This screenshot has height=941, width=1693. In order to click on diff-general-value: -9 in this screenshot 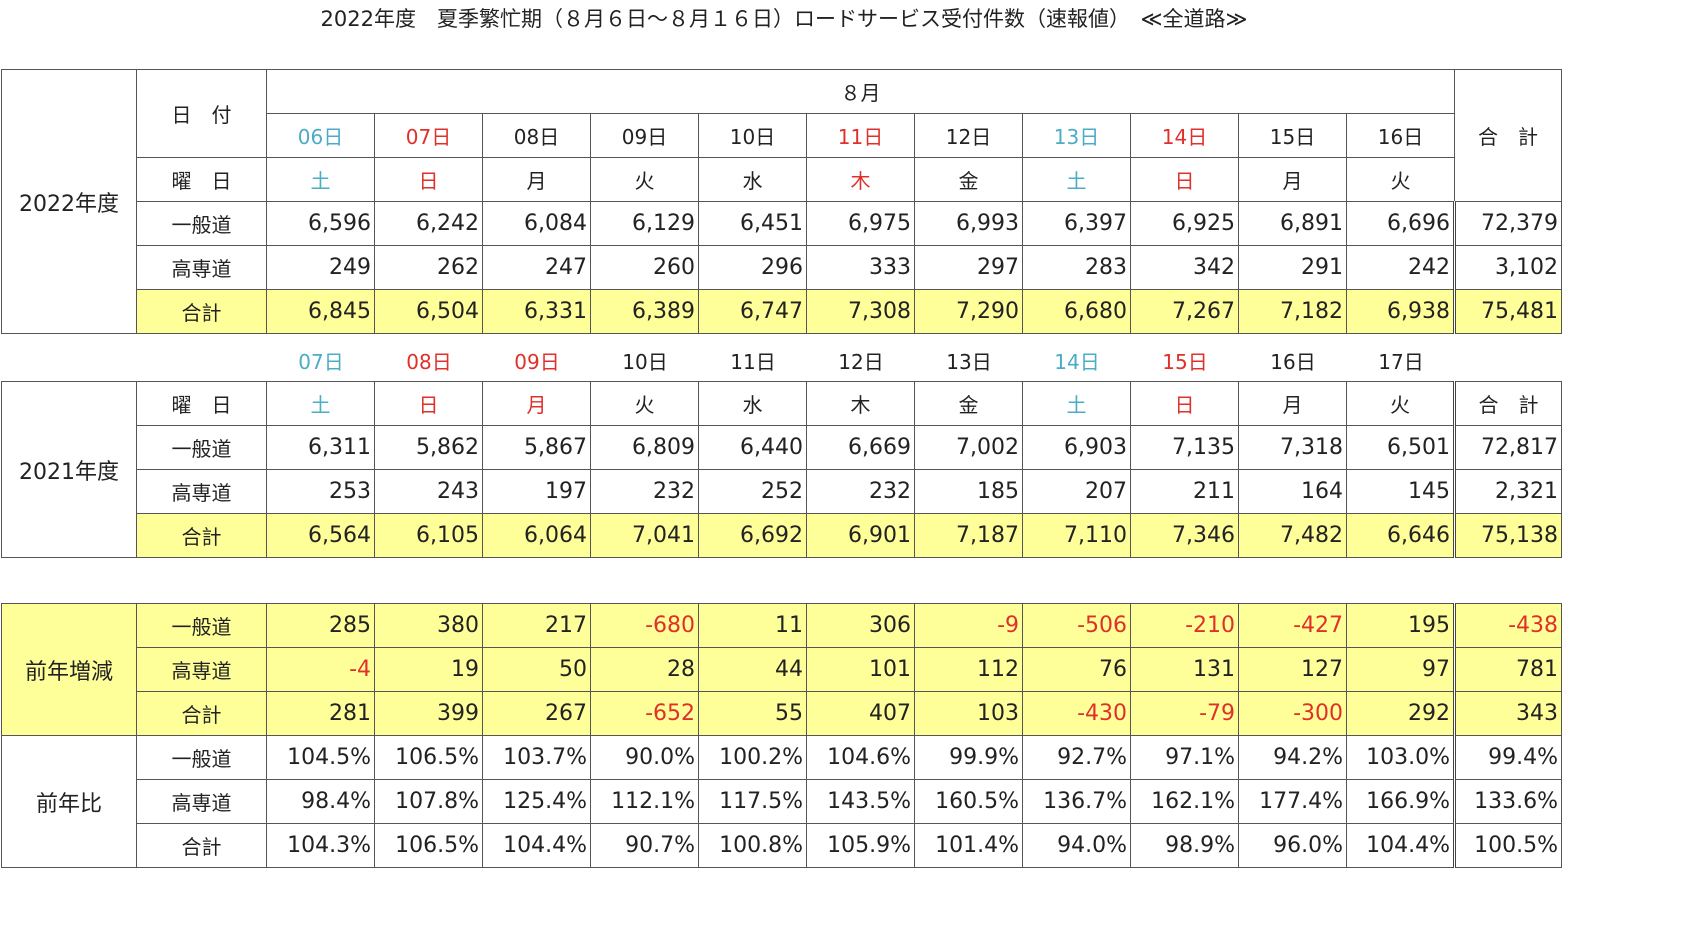, I will do `click(968, 625)`.